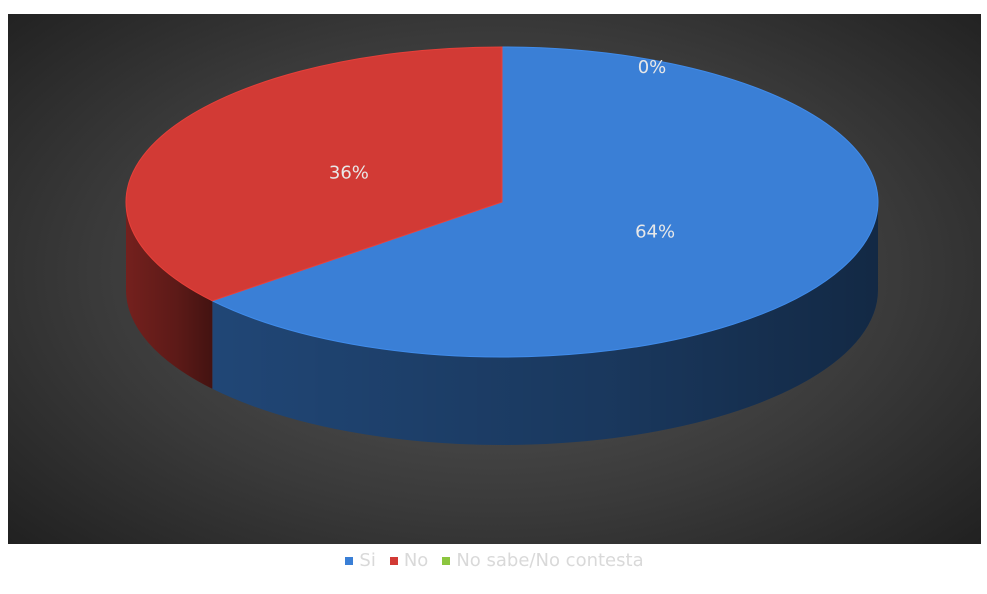 The height and width of the screenshot is (594, 987). What do you see at coordinates (349, 172) in the screenshot?
I see `data-label-no: 36%` at bounding box center [349, 172].